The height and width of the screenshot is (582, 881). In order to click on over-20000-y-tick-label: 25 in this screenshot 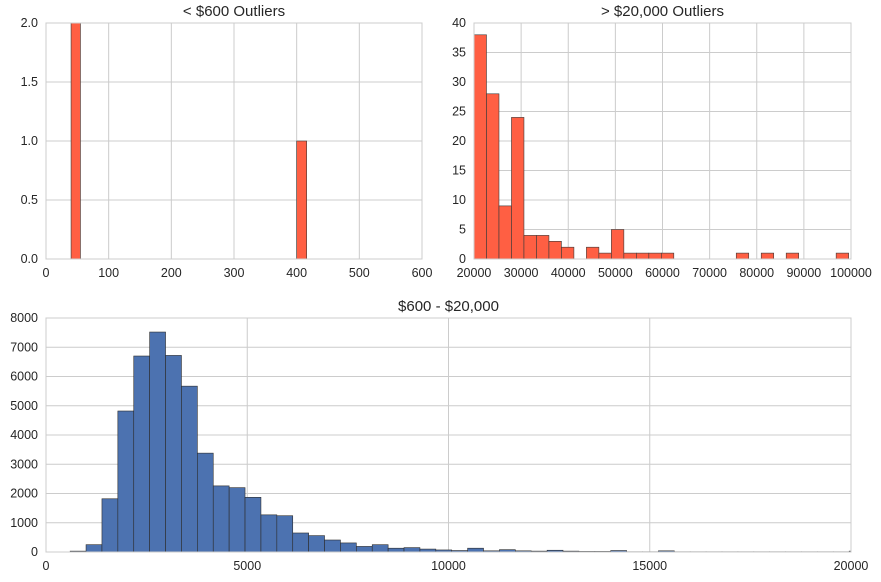, I will do `click(459, 112)`.